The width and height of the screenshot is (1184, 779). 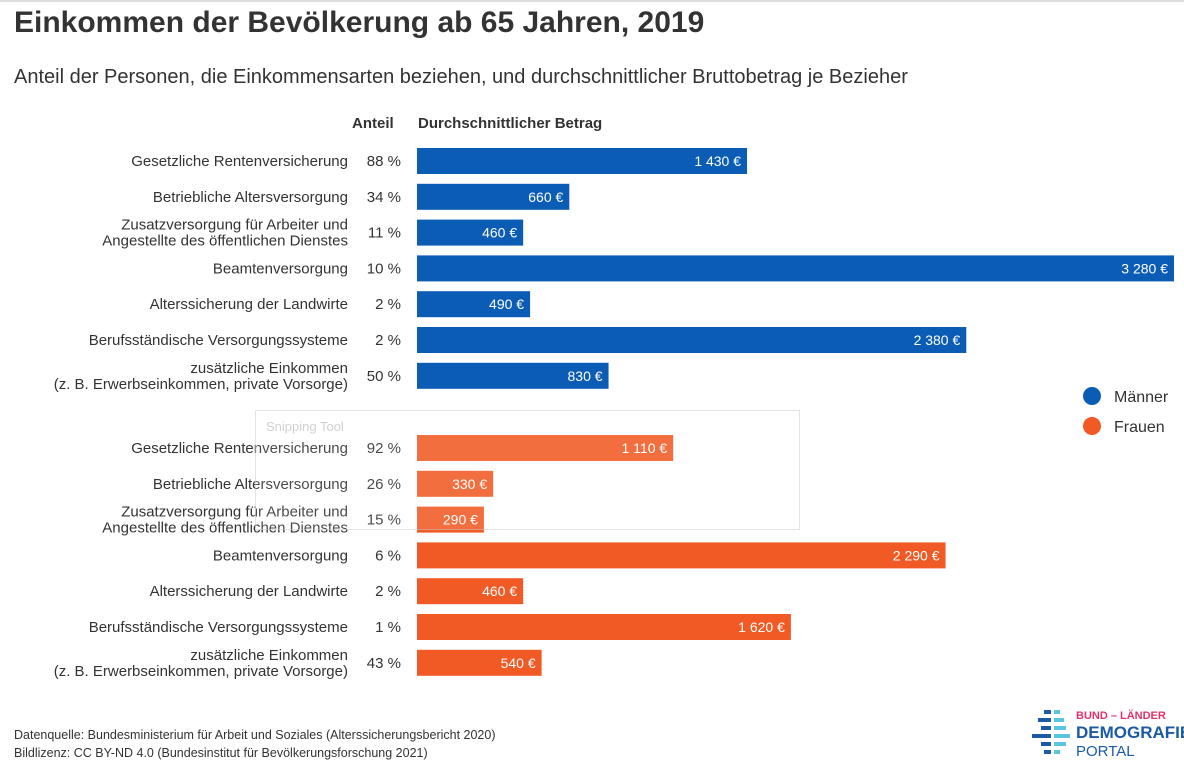 I want to click on bar-value-label: 1 620 €, so click(x=761, y=627).